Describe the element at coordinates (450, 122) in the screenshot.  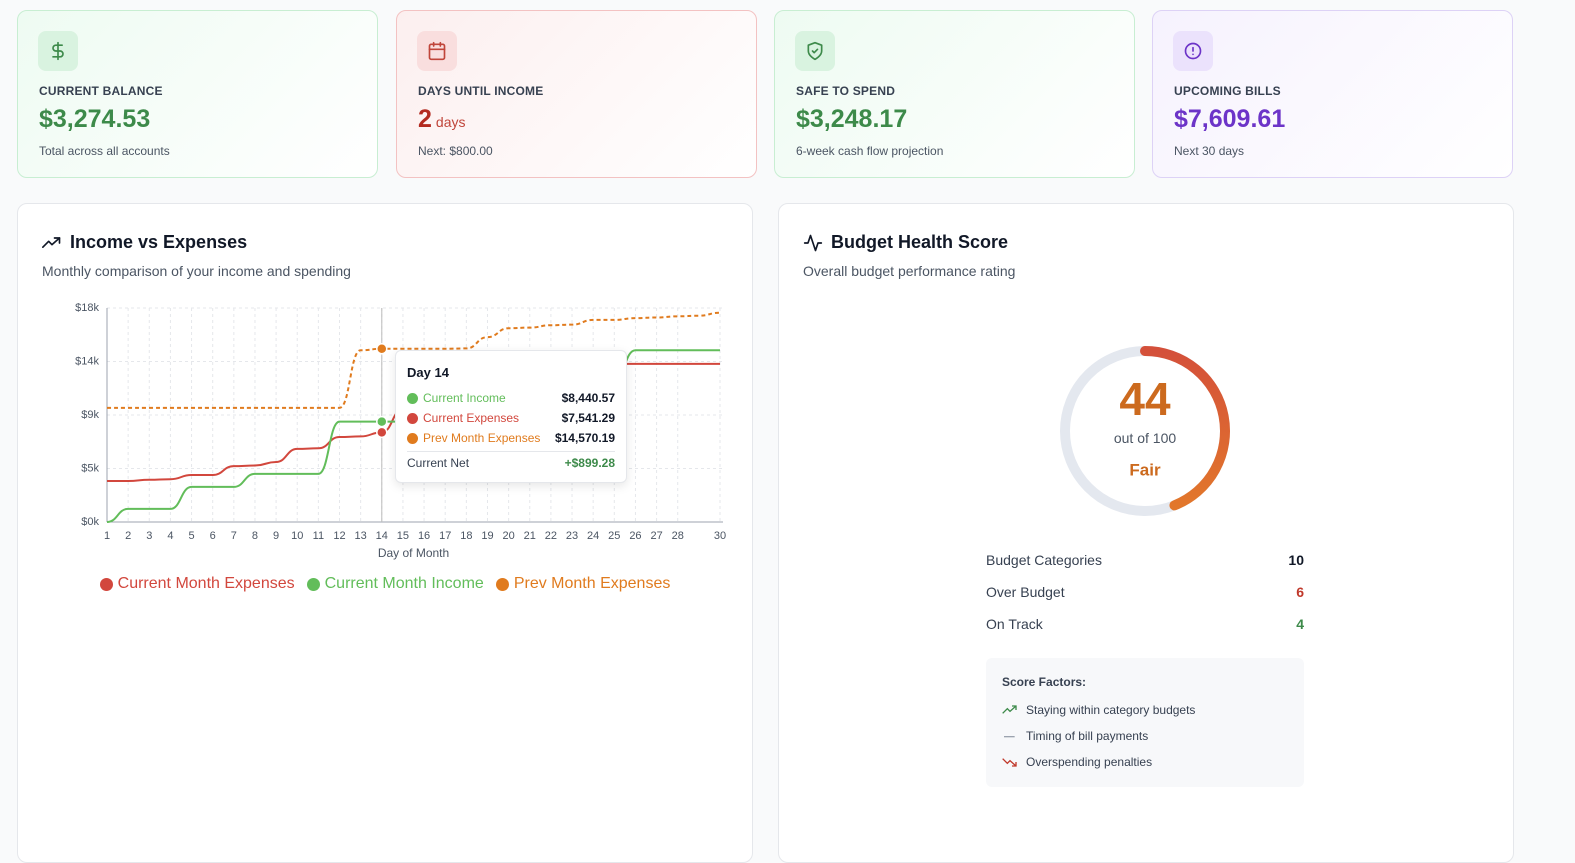
I see `card-unit: days` at that location.